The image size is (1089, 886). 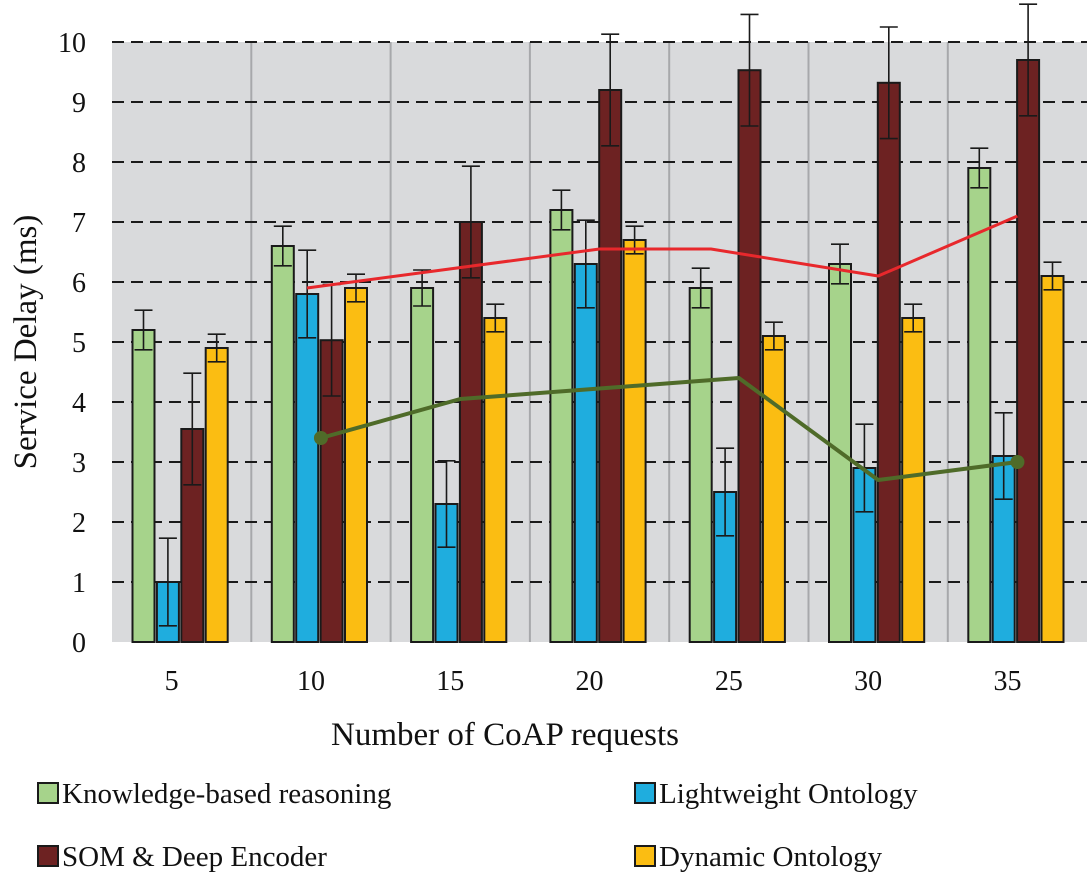 What do you see at coordinates (913, 480) in the screenshot?
I see `bar-s3-c30` at bounding box center [913, 480].